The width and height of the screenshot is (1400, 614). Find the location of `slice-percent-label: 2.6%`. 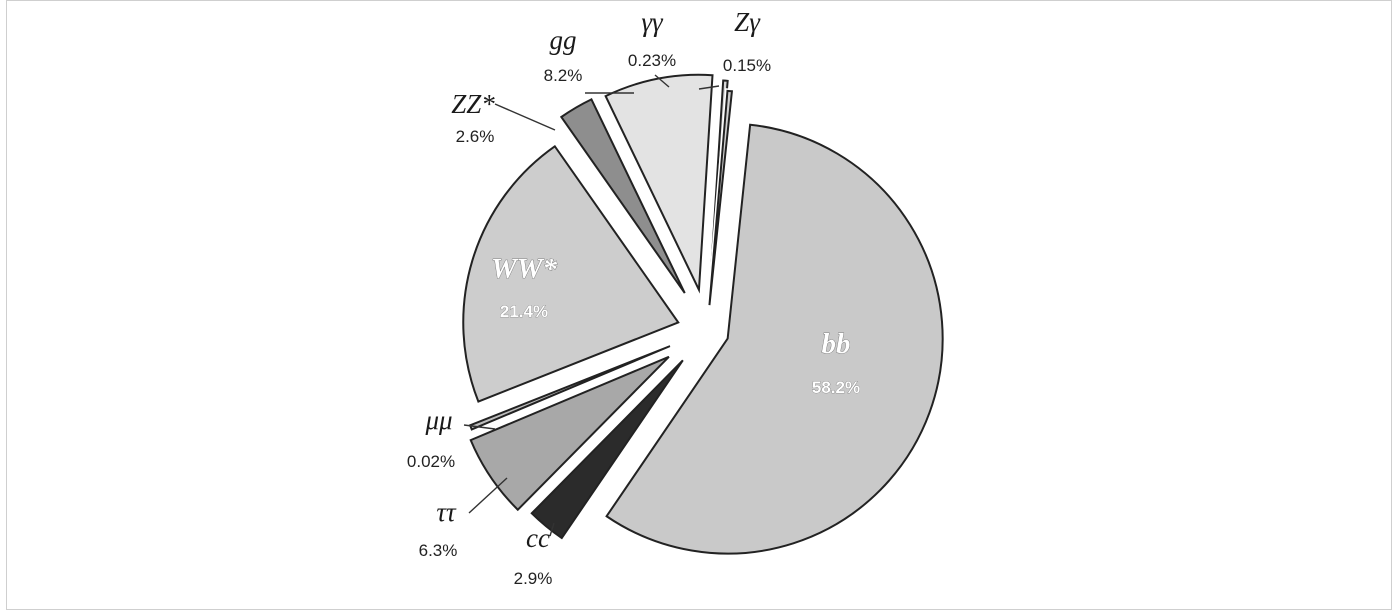

slice-percent-label: 2.6% is located at coordinates (475, 136).